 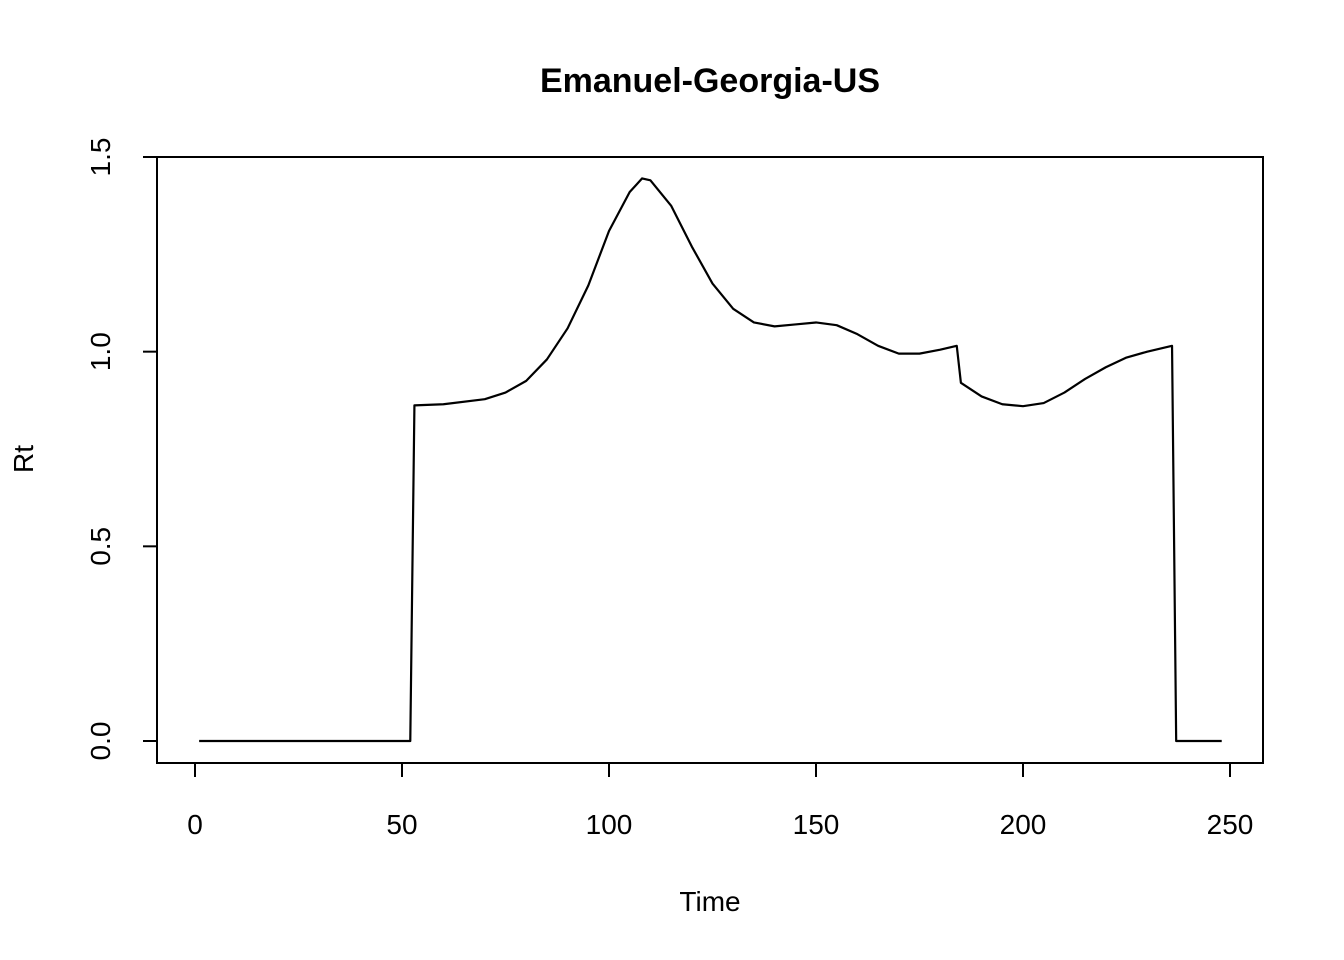 I want to click on y-axis: 0.0 0.5 1.0 1.5, so click(x=121, y=449).